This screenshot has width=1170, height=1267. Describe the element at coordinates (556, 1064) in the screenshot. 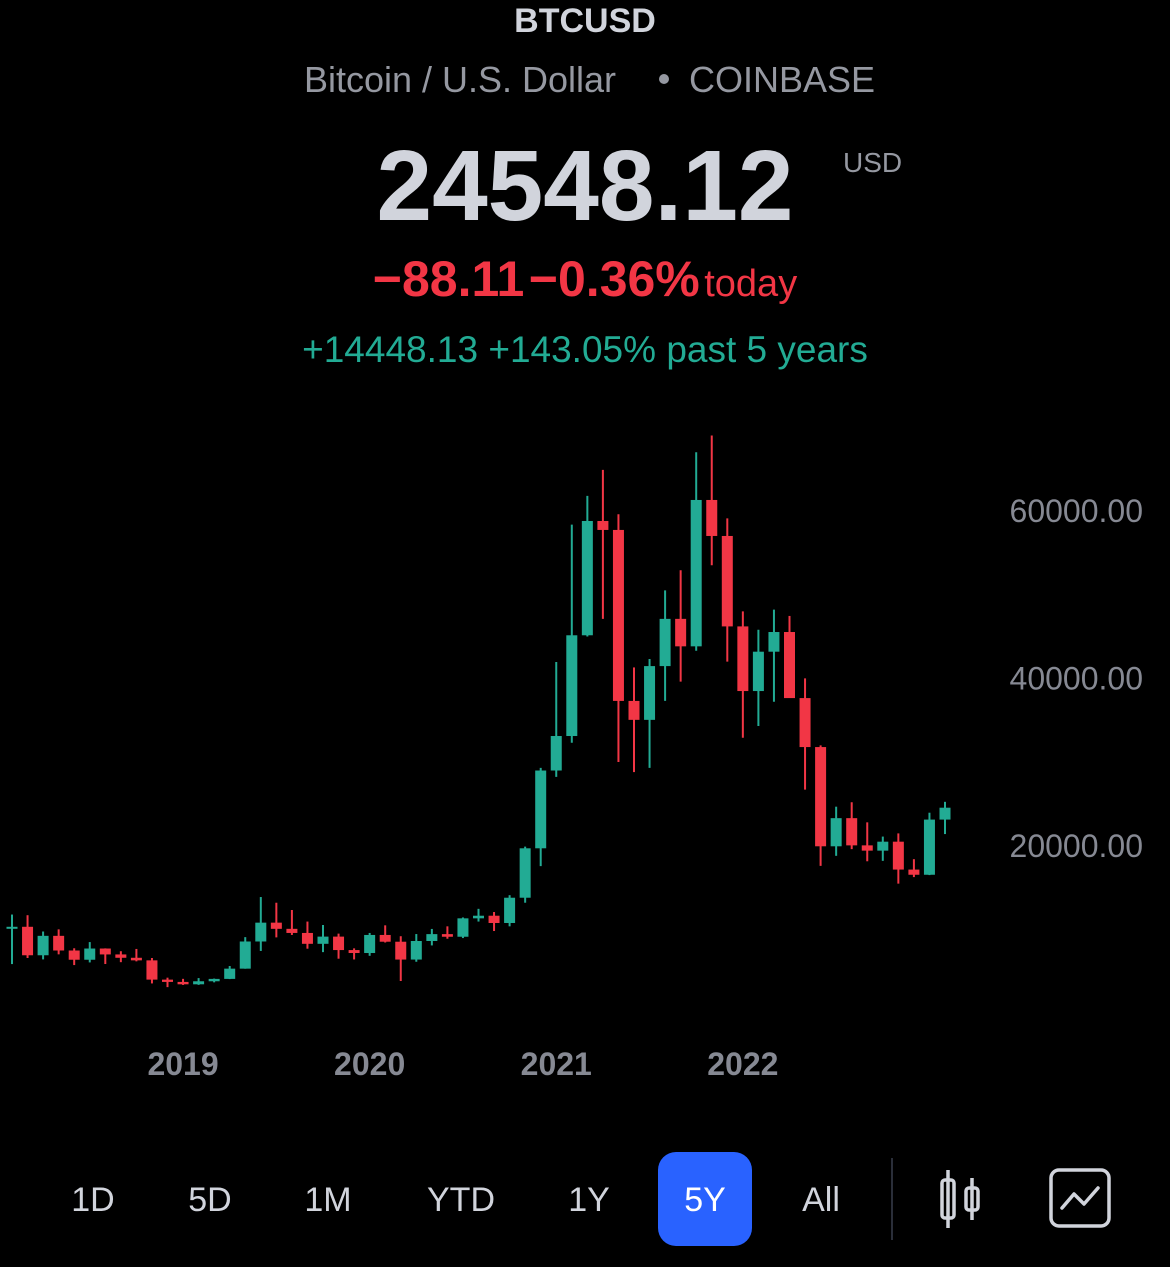

I see `x-tick-label: 2021` at that location.